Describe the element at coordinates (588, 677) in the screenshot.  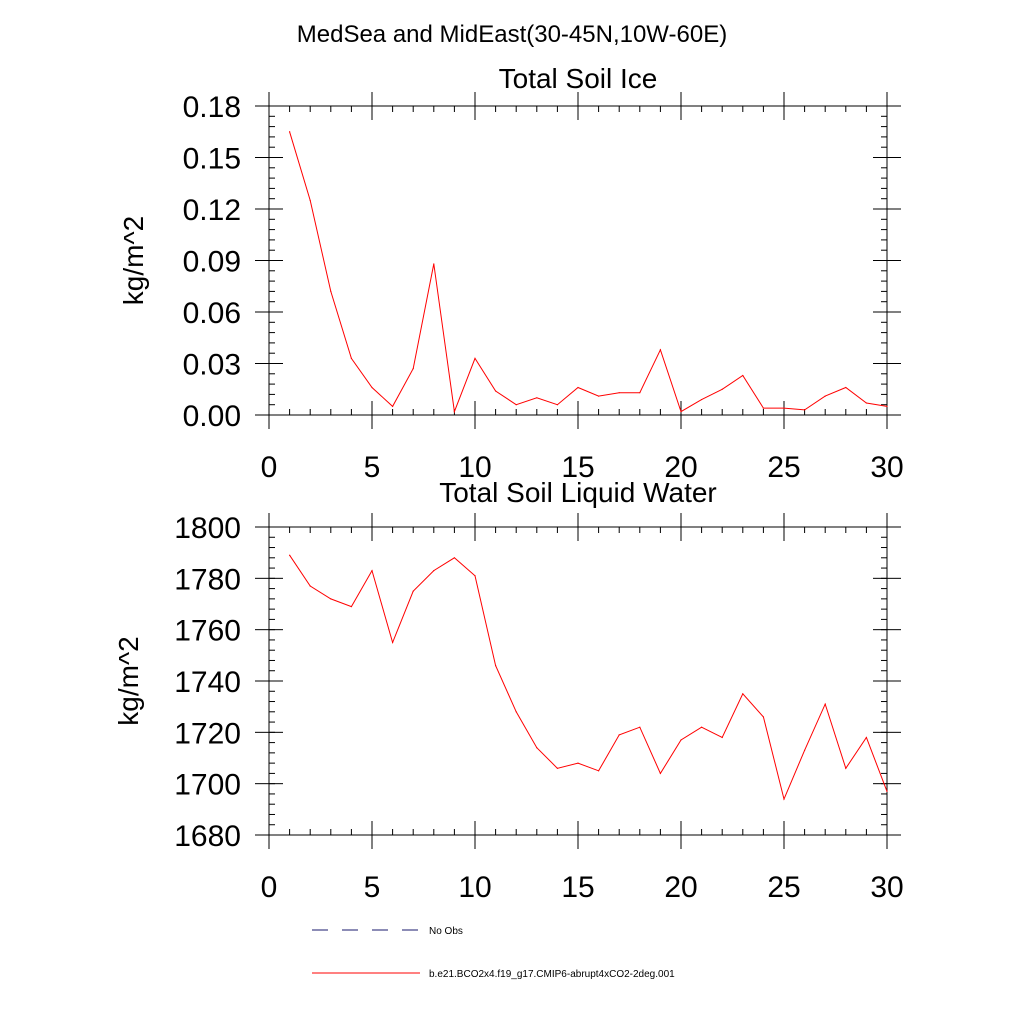
I see `series-line-model` at that location.